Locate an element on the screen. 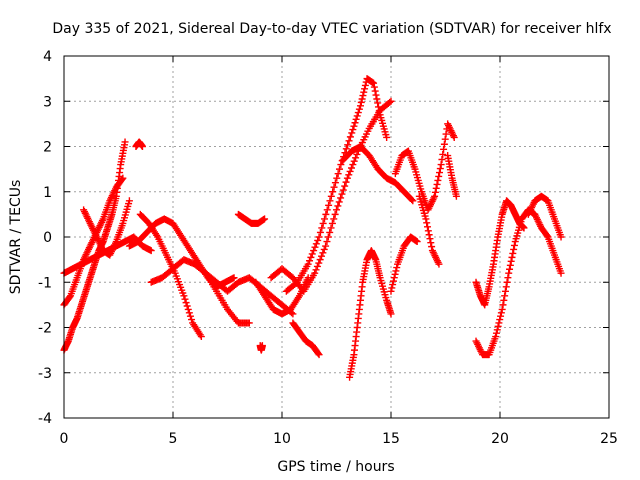 This screenshot has width=640, height=480. y-tick-label: 3 is located at coordinates (47, 102).